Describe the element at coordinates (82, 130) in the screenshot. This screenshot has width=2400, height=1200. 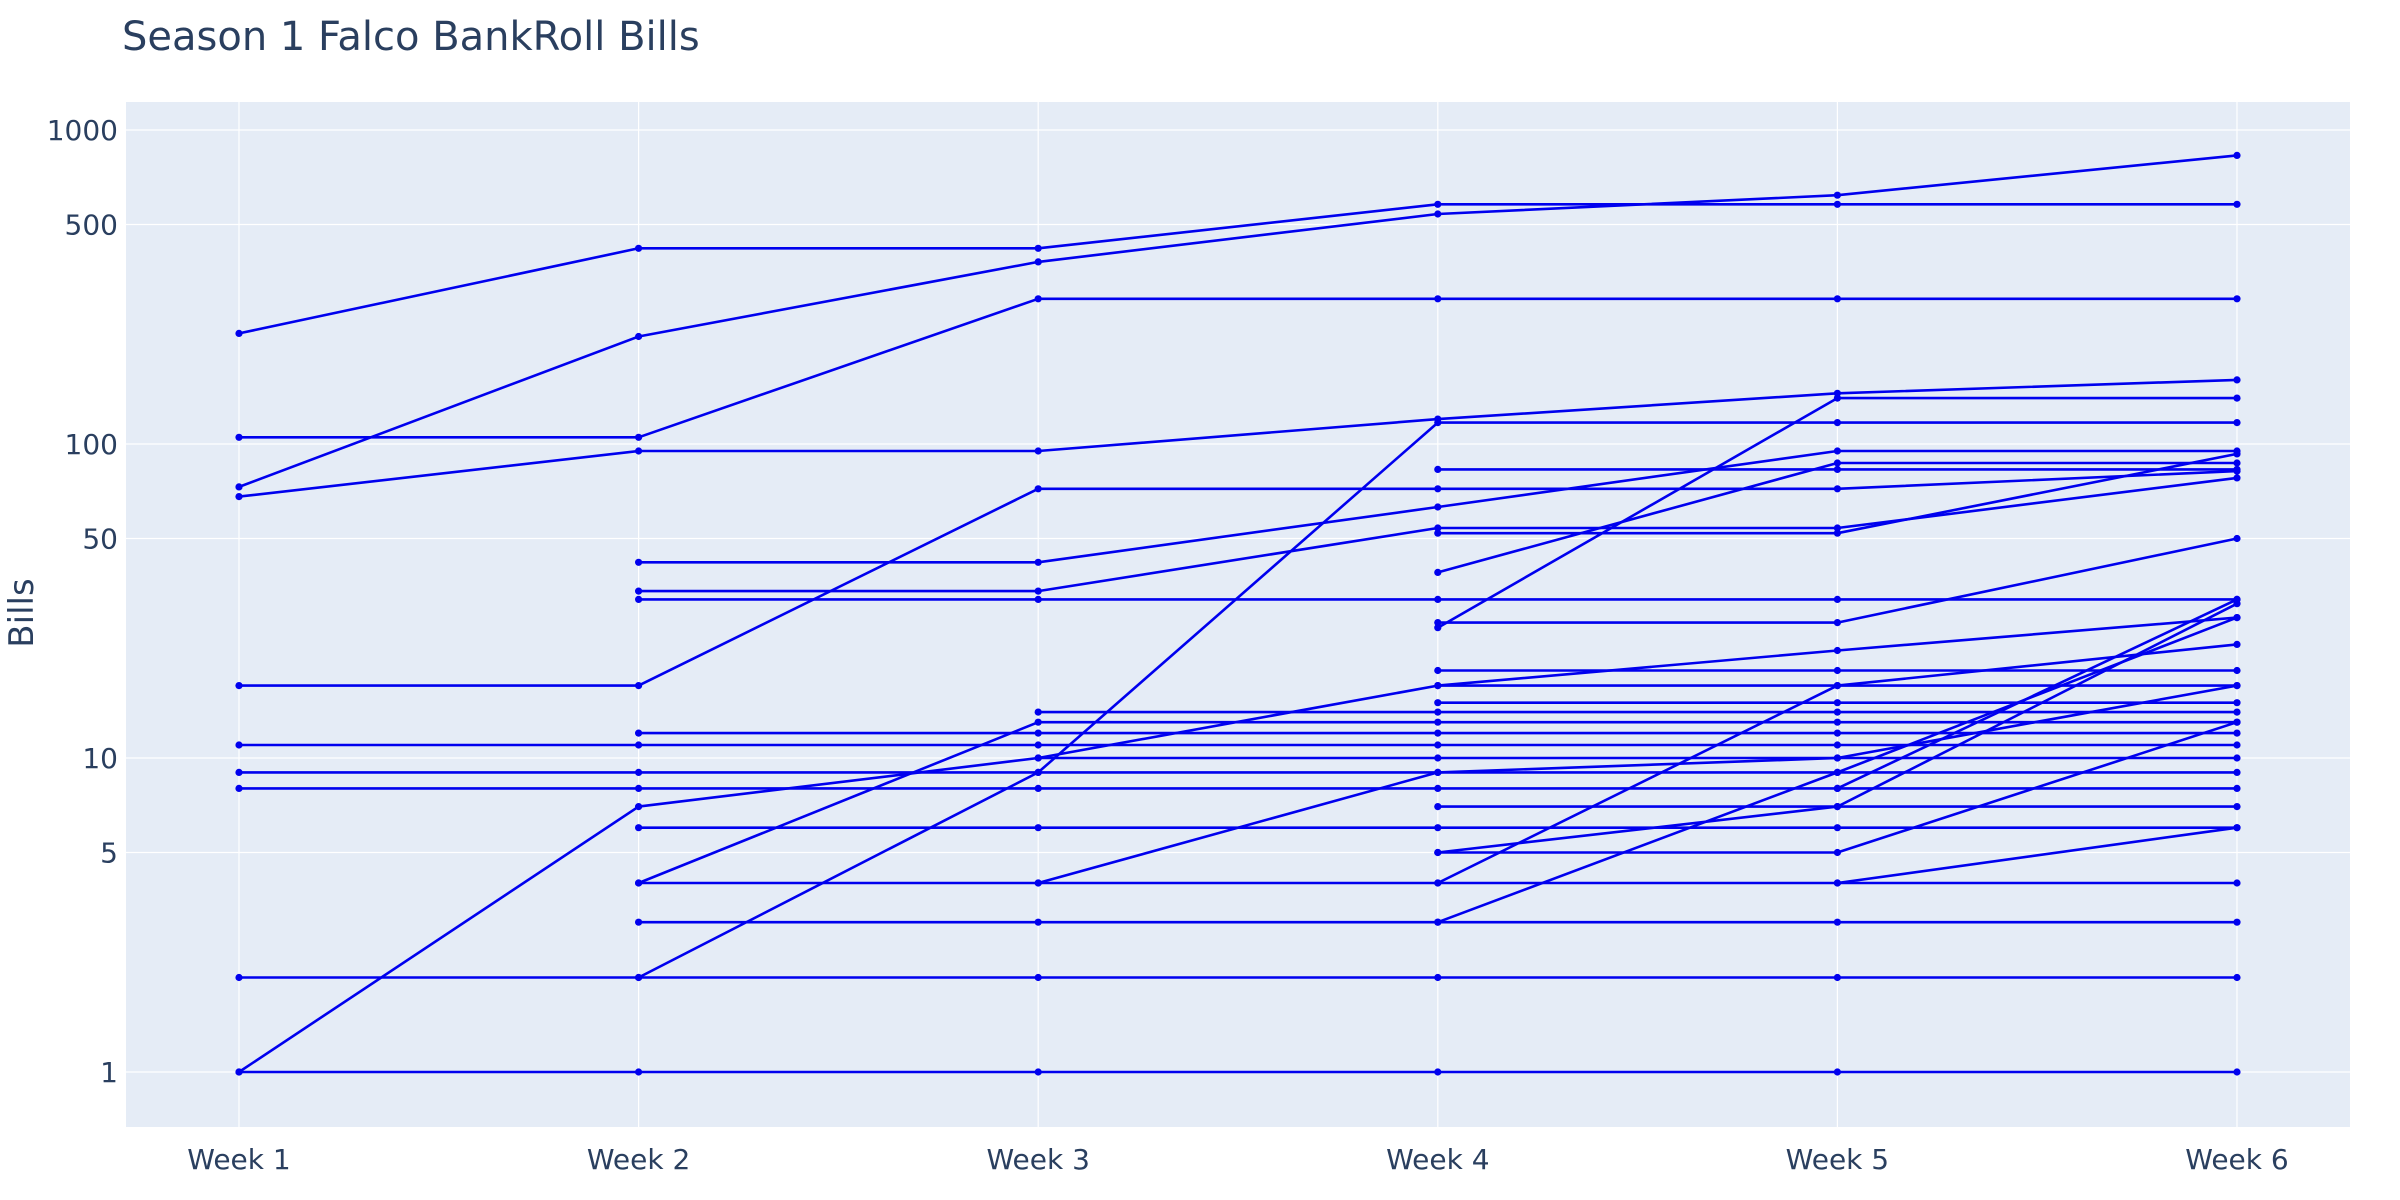
I see `y-tick-label: 1000` at that location.